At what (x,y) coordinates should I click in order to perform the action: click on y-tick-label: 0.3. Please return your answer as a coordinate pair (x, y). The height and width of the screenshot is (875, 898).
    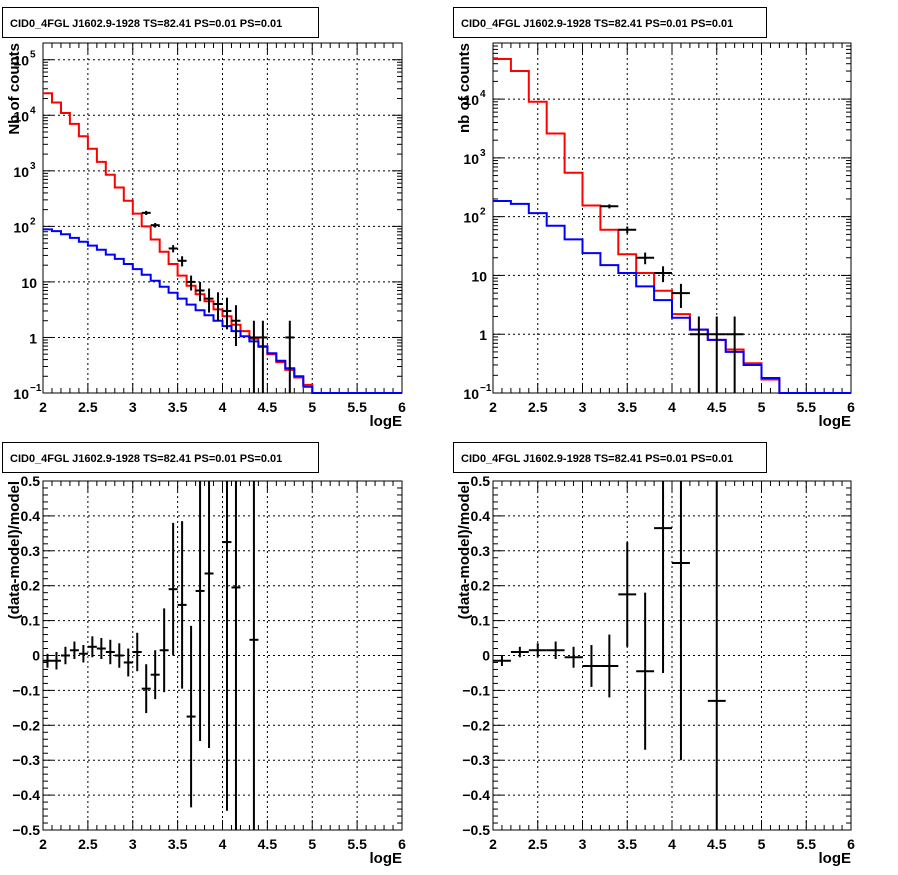
    Looking at the image, I should click on (481, 551).